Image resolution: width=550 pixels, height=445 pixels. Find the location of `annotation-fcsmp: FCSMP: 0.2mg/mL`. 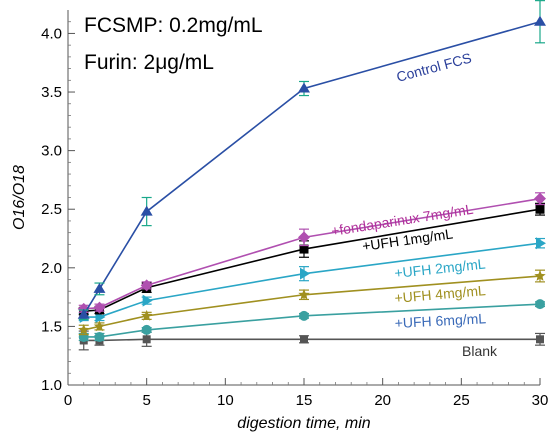

annotation-fcsmp: FCSMP: 0.2mg/mL is located at coordinates (173, 25).